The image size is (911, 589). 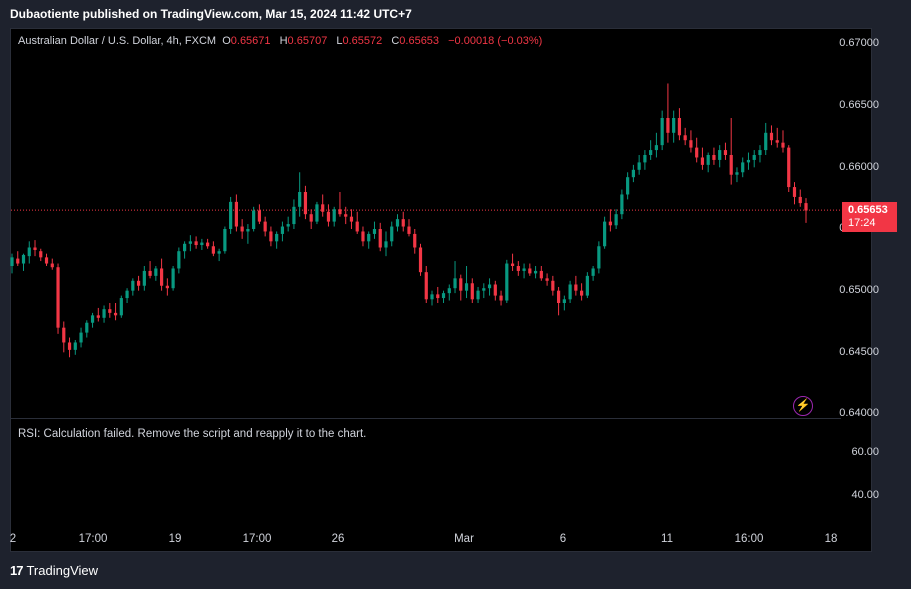 I want to click on time-tick: 6, so click(x=563, y=539).